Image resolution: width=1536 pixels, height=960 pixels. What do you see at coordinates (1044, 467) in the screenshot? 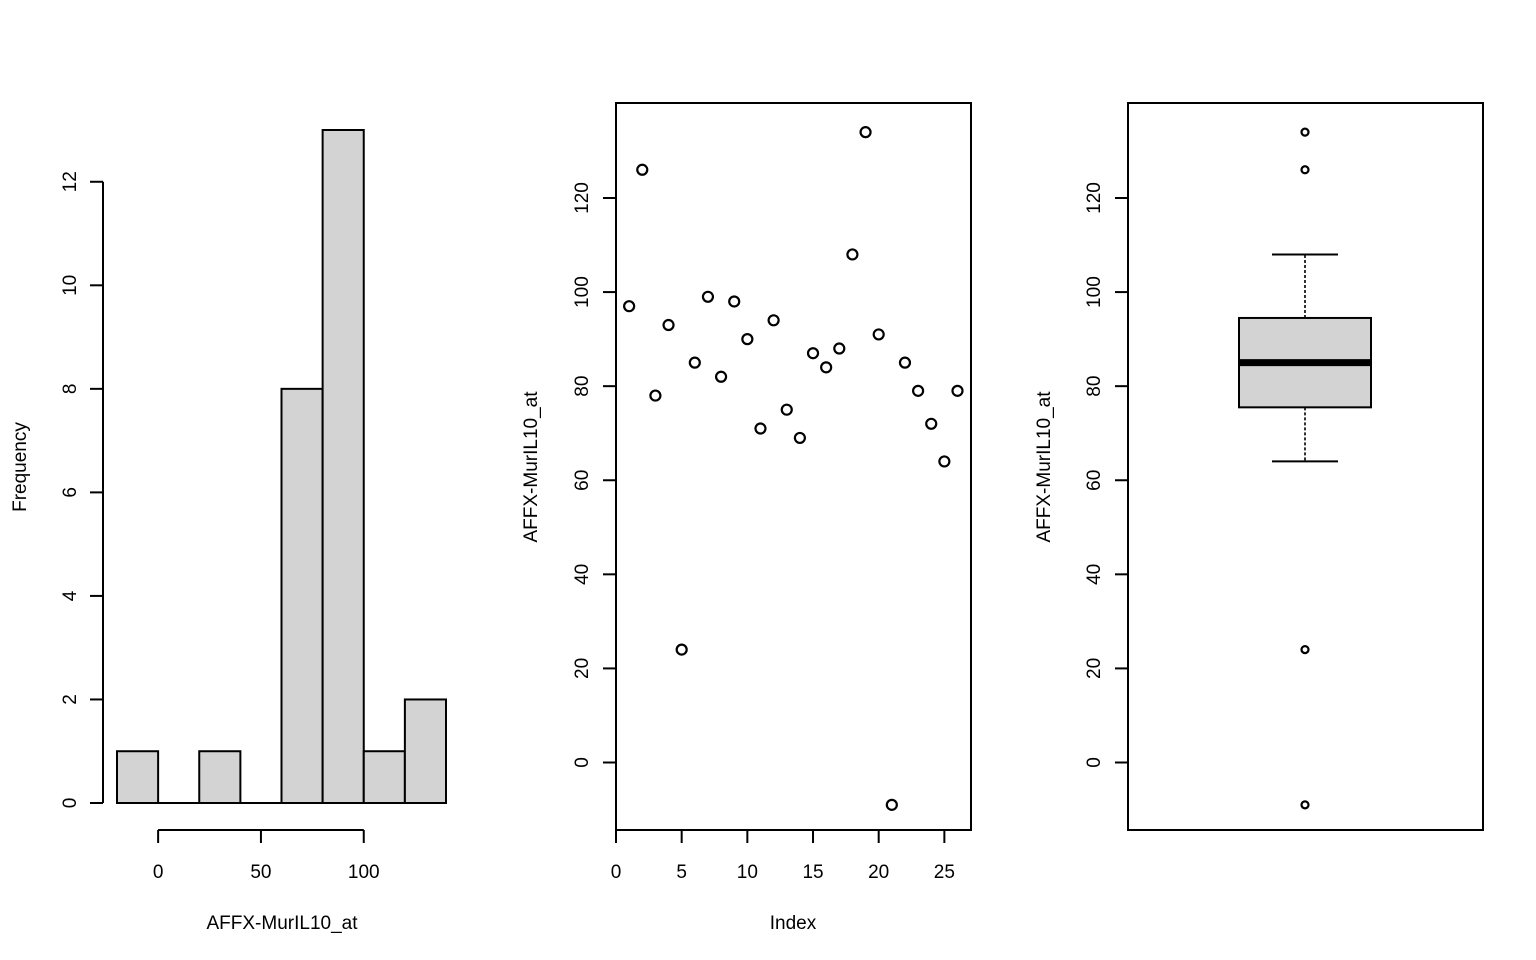
I see `boxplot-y-label: AFFX-MurIL10_at` at bounding box center [1044, 467].